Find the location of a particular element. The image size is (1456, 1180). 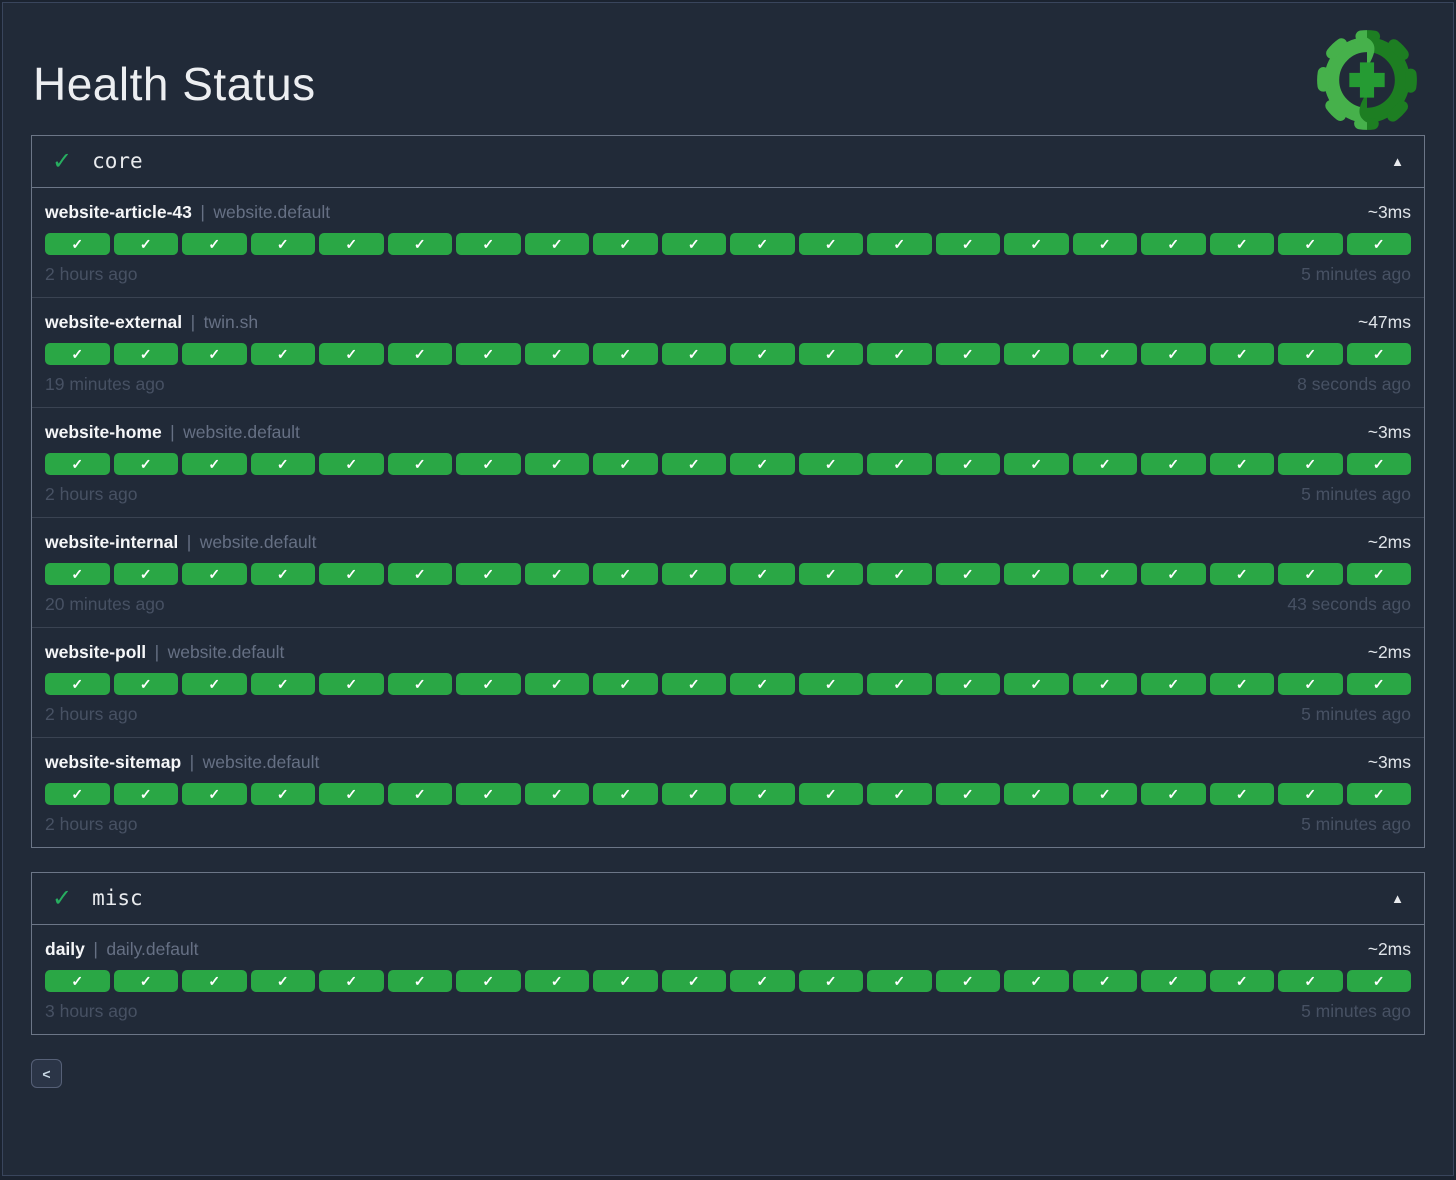

collapse-all-button: < is located at coordinates (46, 1073).